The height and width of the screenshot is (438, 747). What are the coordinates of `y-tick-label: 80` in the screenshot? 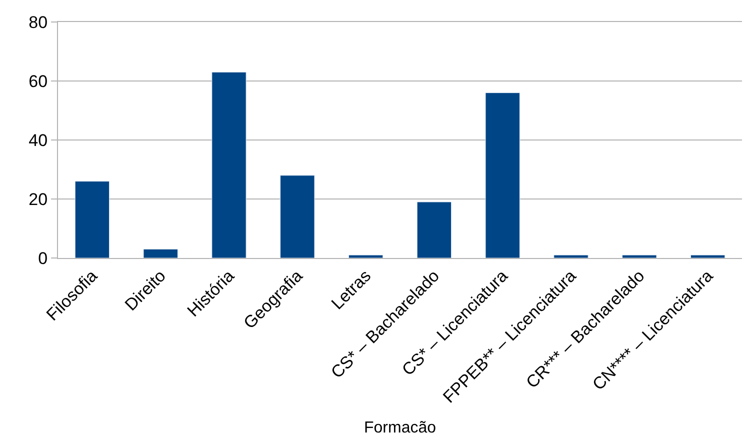 It's located at (38, 22).